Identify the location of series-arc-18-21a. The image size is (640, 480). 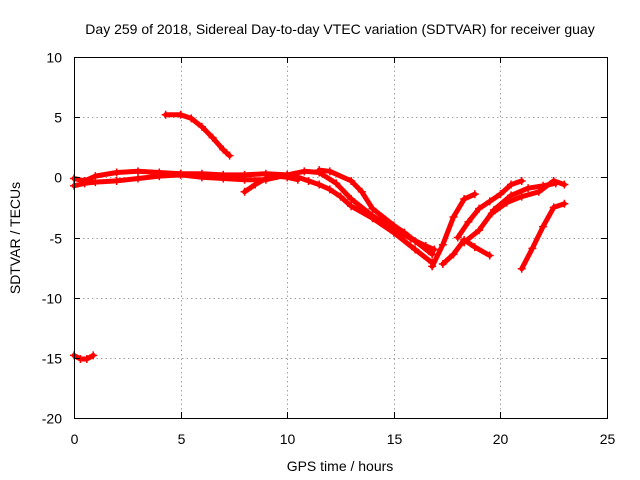
(490, 209).